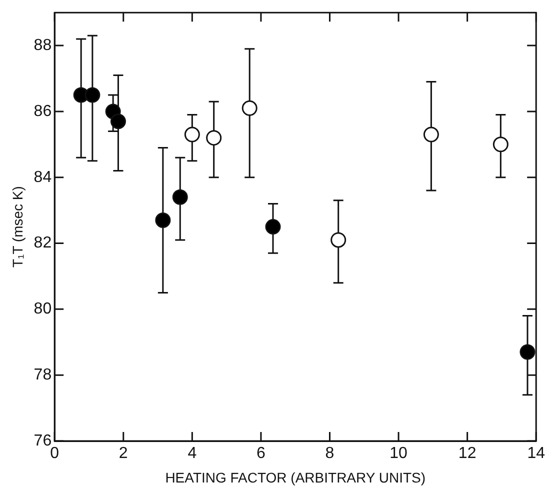 Image resolution: width=548 pixels, height=497 pixels. Describe the element at coordinates (43, 309) in the screenshot. I see `y-tick-label: 80` at that location.